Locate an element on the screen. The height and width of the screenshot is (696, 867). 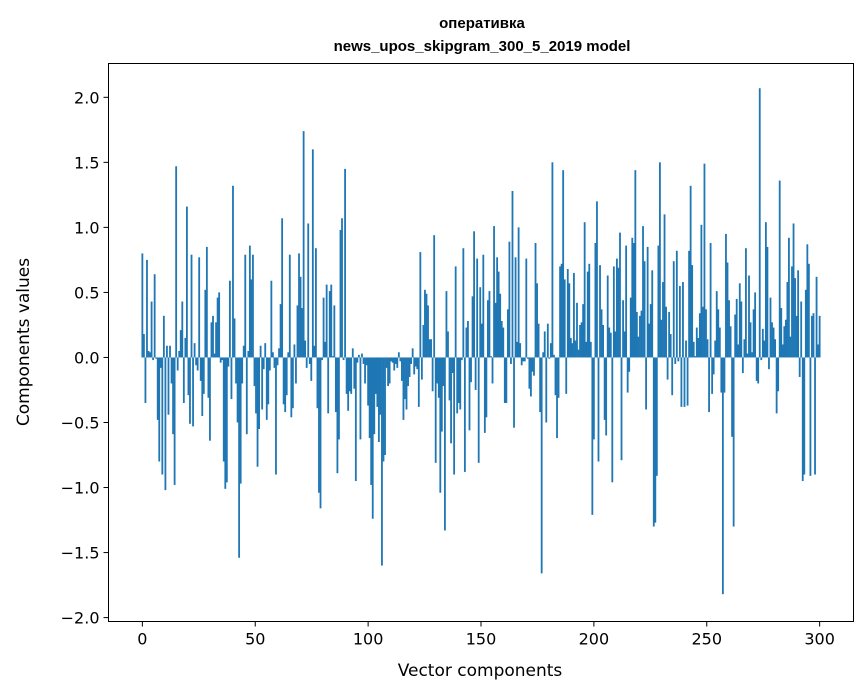
y-tick-label-7: 1.5 is located at coordinates (86, 162).